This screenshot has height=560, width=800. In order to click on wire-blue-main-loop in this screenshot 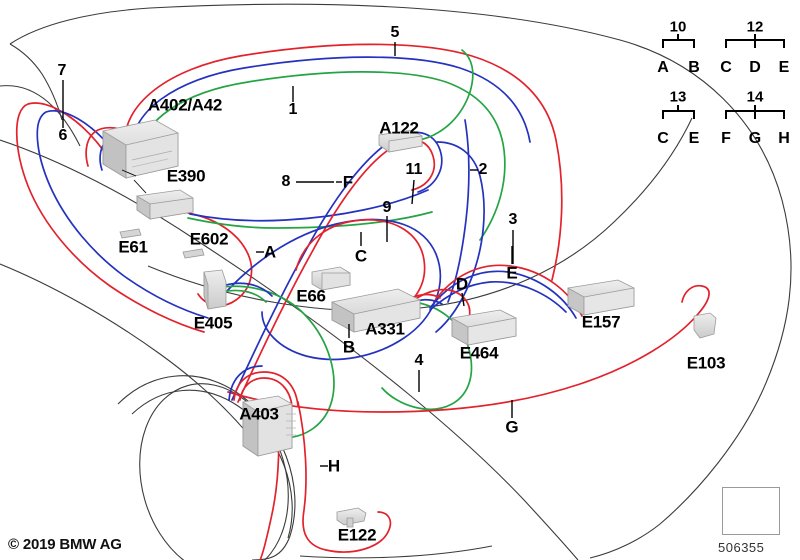, I will do `click(331, 105)`.